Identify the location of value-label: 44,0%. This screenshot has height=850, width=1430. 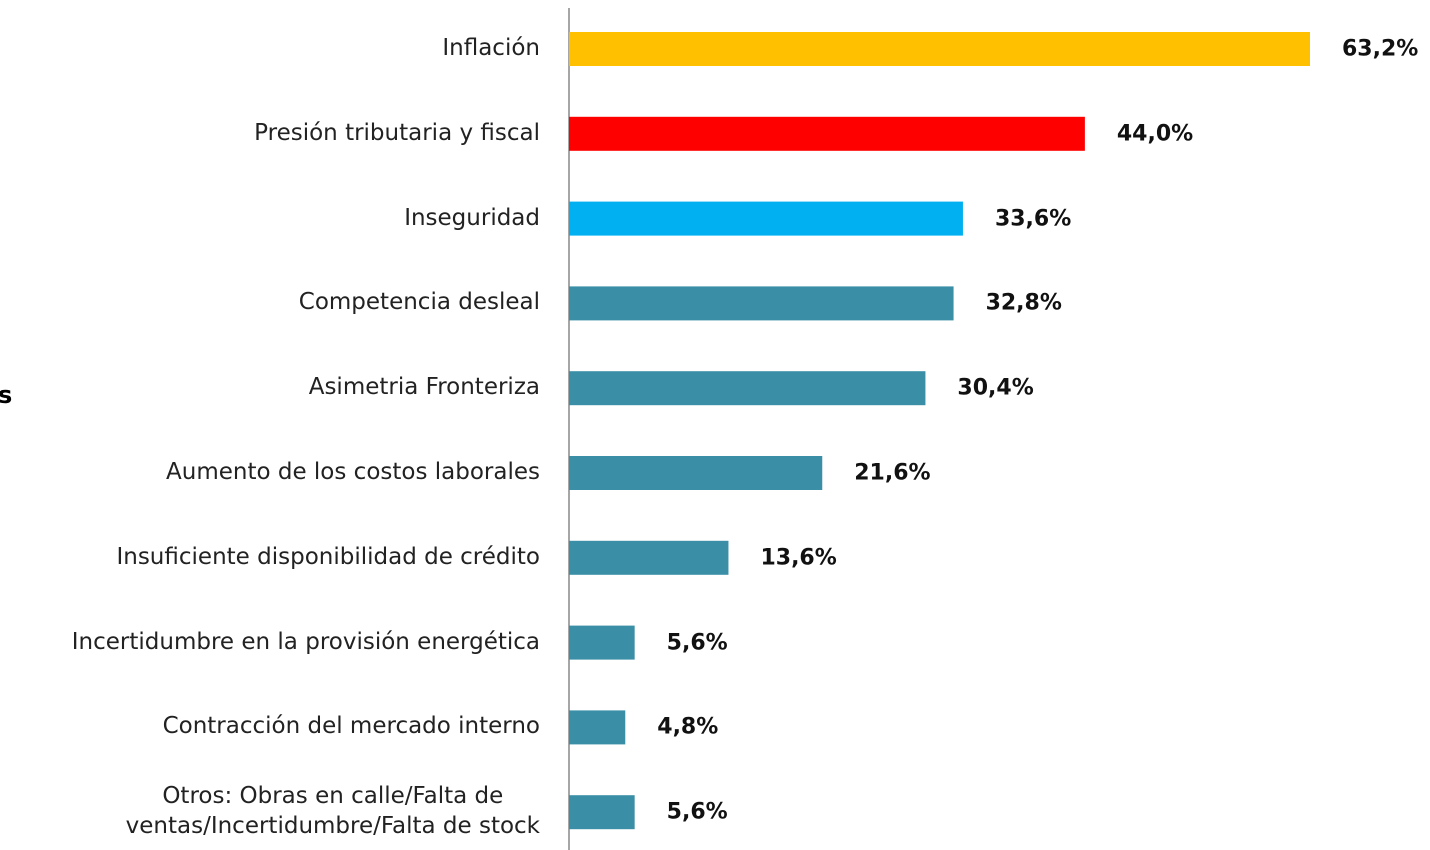
(1155, 134).